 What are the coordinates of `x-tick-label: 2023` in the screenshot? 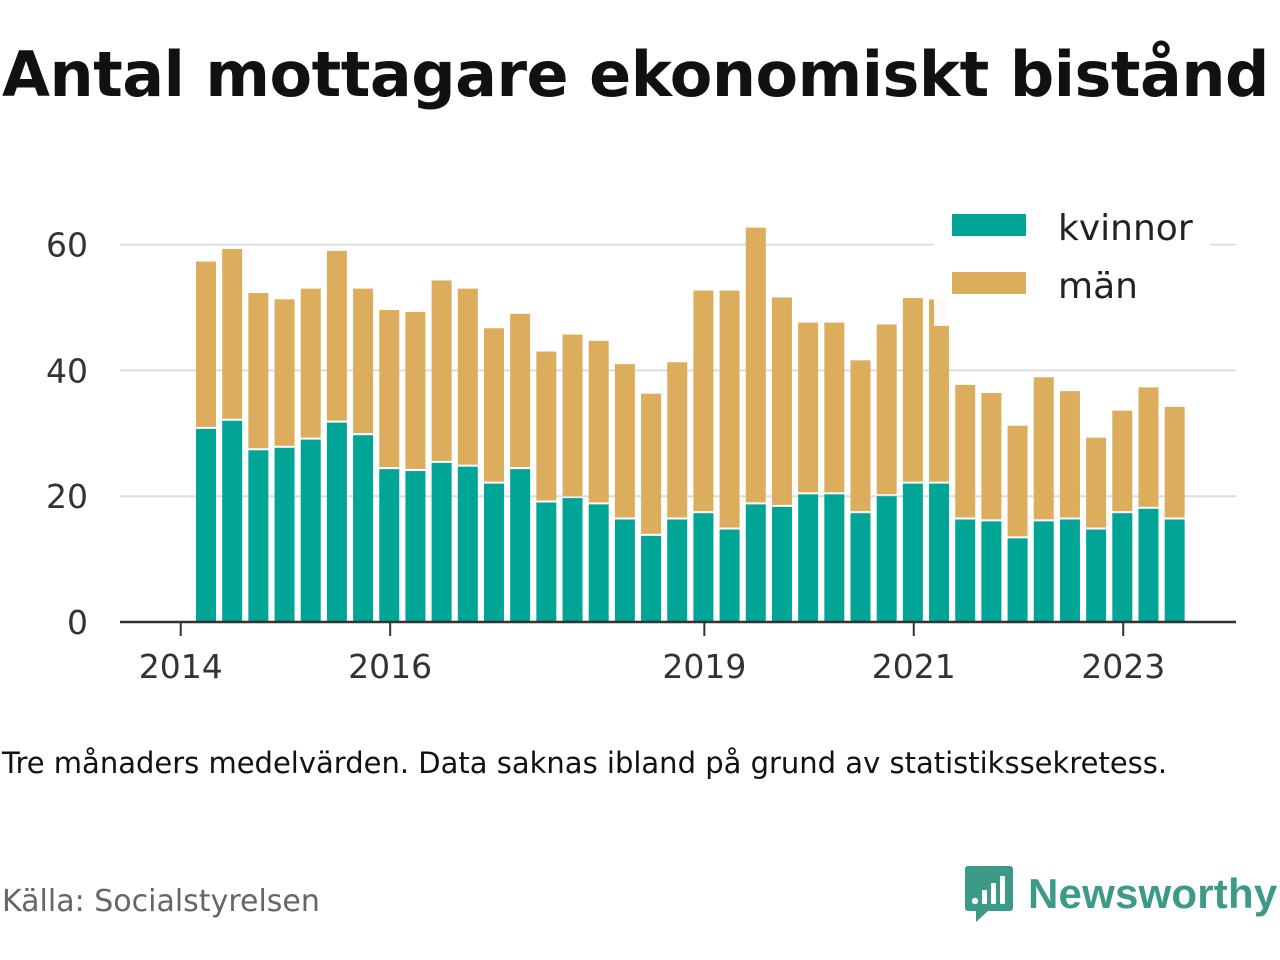 It's located at (1123, 666).